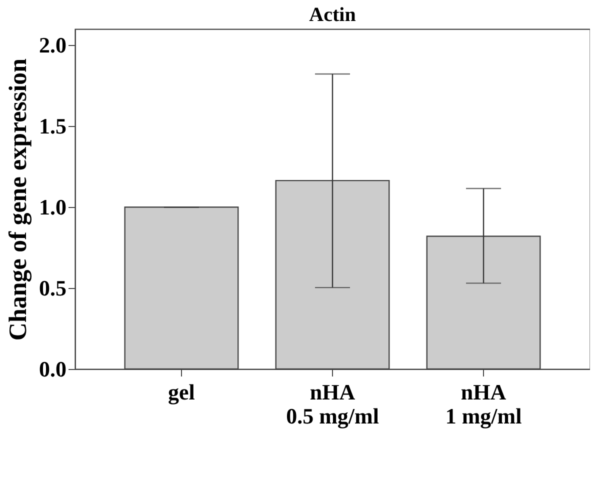 Image resolution: width=604 pixels, height=504 pixels. I want to click on y-tick-label: 2.0, so click(52, 45).